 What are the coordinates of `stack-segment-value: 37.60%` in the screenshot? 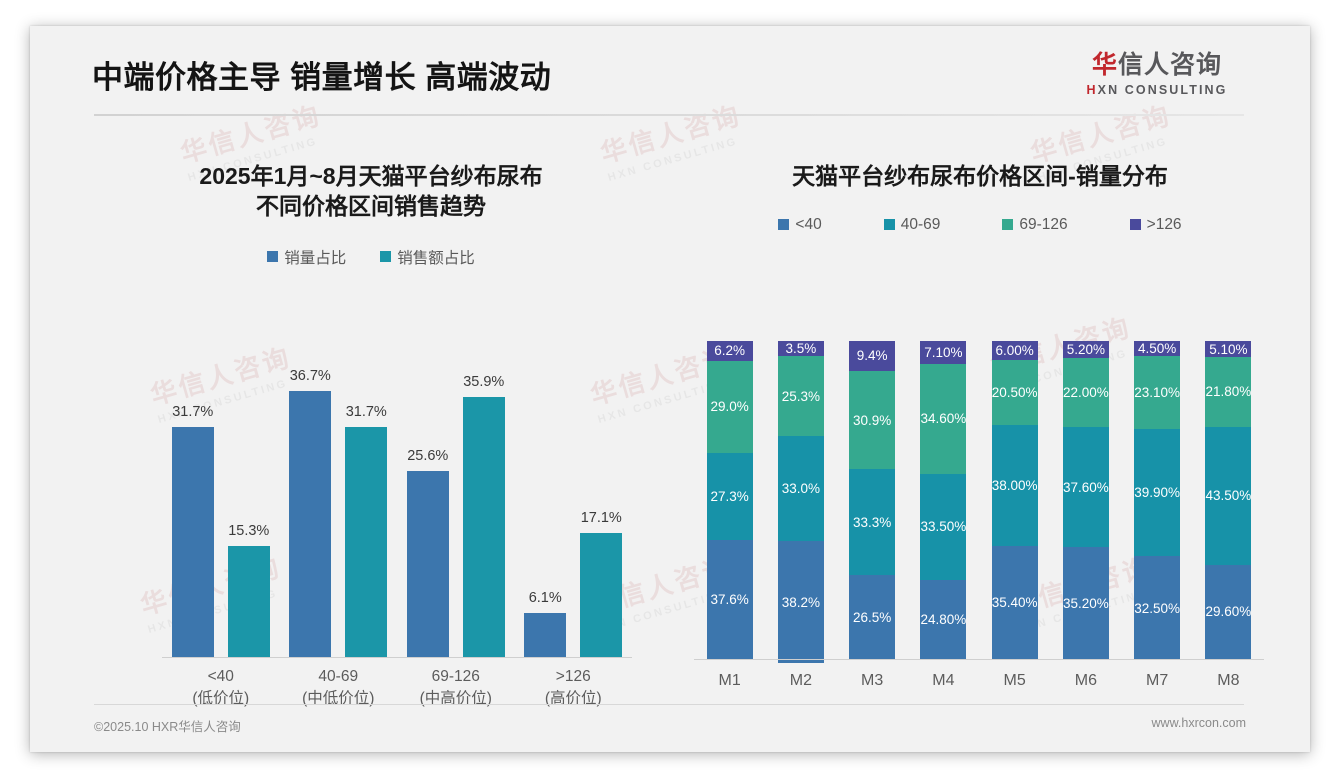 It's located at (1085, 487).